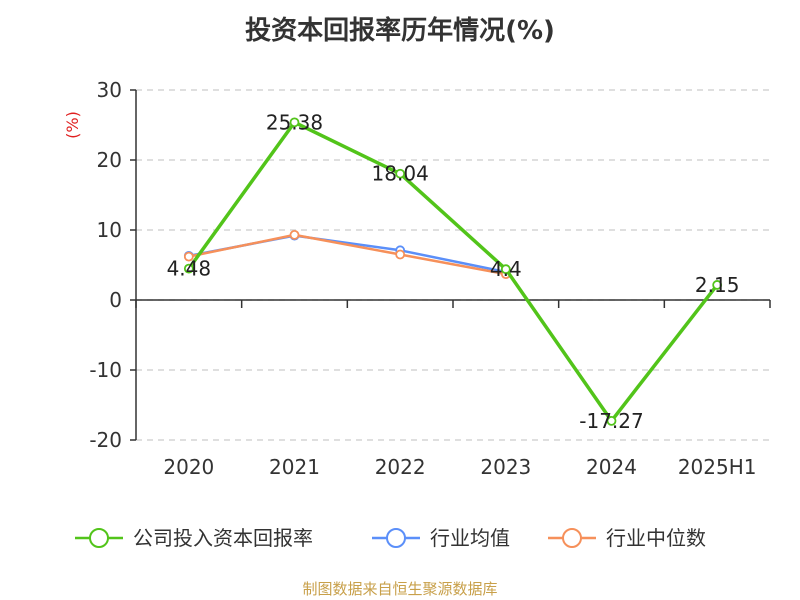  I want to click on data-label: 2.15, so click(717, 285).